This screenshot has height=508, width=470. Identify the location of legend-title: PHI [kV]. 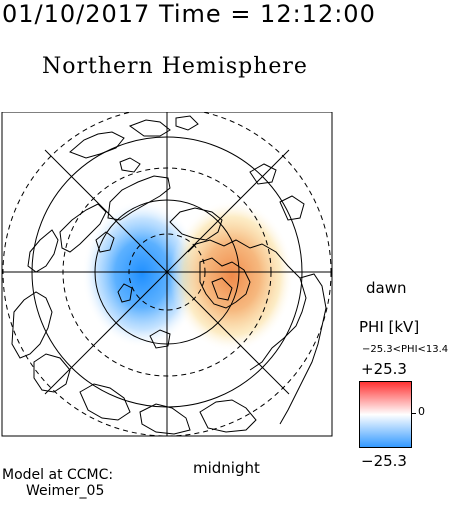
(389, 327).